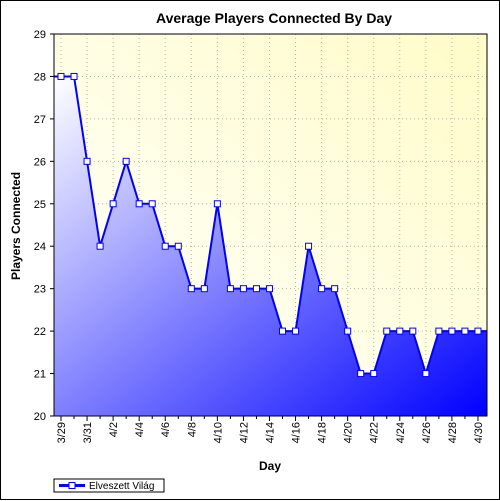 This screenshot has height=501, width=500. I want to click on legend-box, so click(109, 485).